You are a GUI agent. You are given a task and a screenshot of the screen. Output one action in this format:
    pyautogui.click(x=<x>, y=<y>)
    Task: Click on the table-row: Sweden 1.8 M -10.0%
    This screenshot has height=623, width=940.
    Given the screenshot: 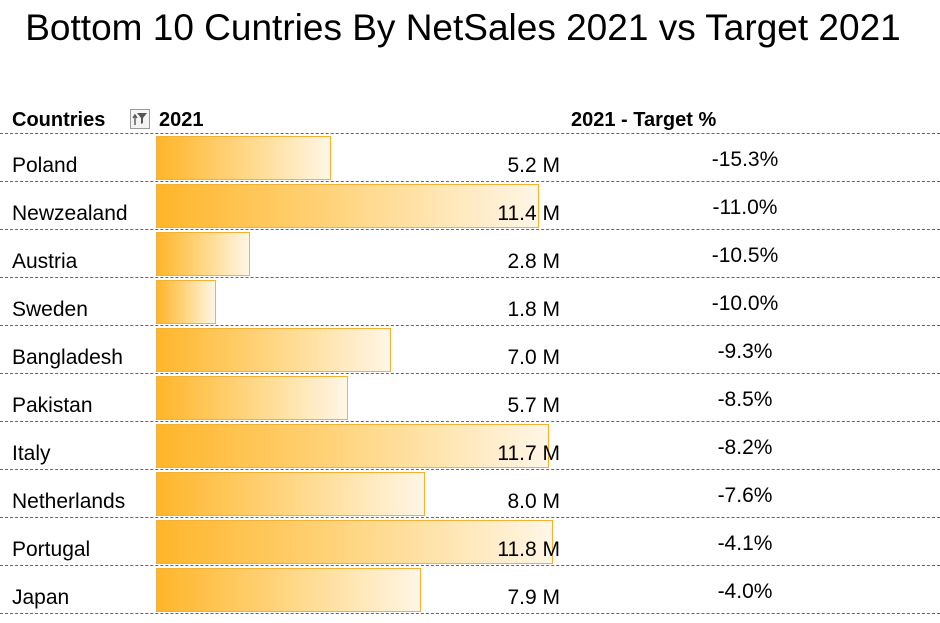 What is the action you would take?
    pyautogui.click(x=470, y=302)
    